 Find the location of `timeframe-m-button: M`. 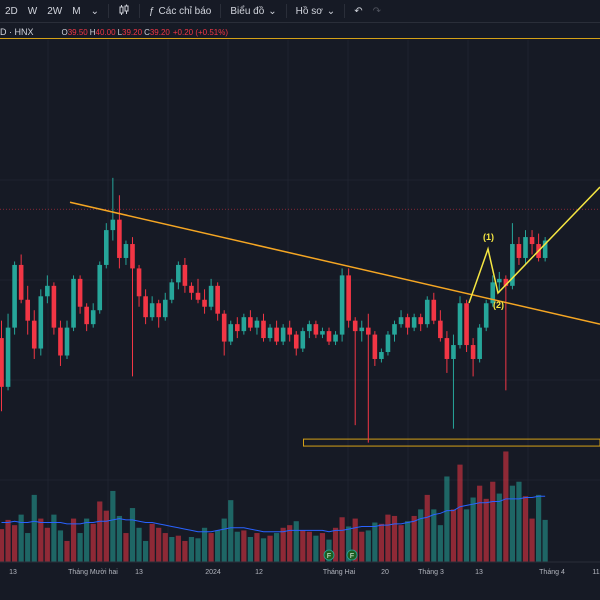

timeframe-m-button: M is located at coordinates (76, 11).